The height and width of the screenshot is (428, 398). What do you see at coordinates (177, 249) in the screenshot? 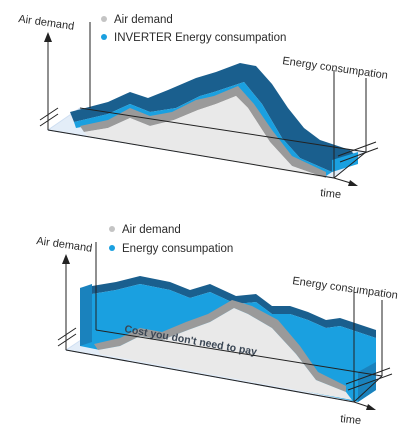
I see `legend-label-energy: Energy consumpation` at bounding box center [177, 249].